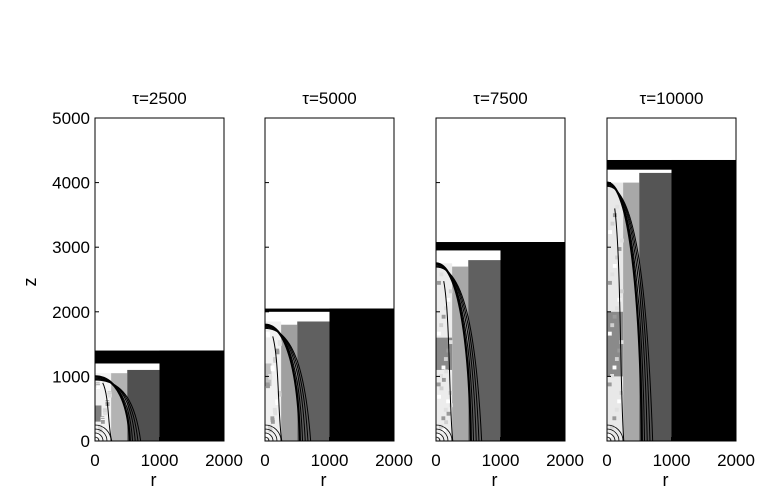 The image size is (763, 494). Describe the element at coordinates (71, 376) in the screenshot. I see `y-tick-label: 1000` at that location.